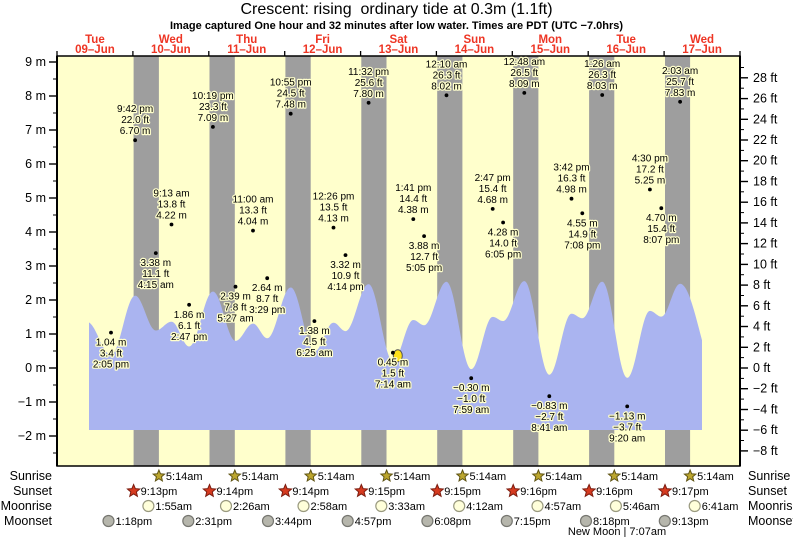 The image size is (793, 537). Describe the element at coordinates (765, 451) in the screenshot. I see `right-axis-tick-label: −8 ft` at that location.